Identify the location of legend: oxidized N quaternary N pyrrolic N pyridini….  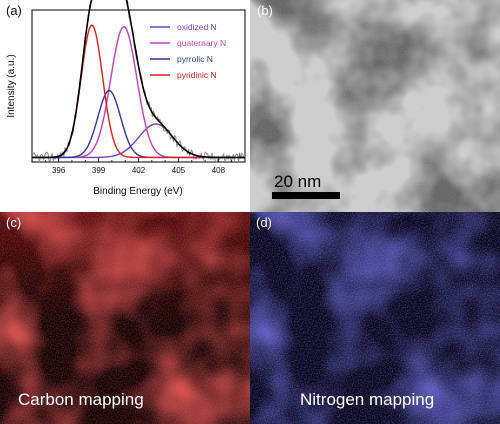
(188, 51).